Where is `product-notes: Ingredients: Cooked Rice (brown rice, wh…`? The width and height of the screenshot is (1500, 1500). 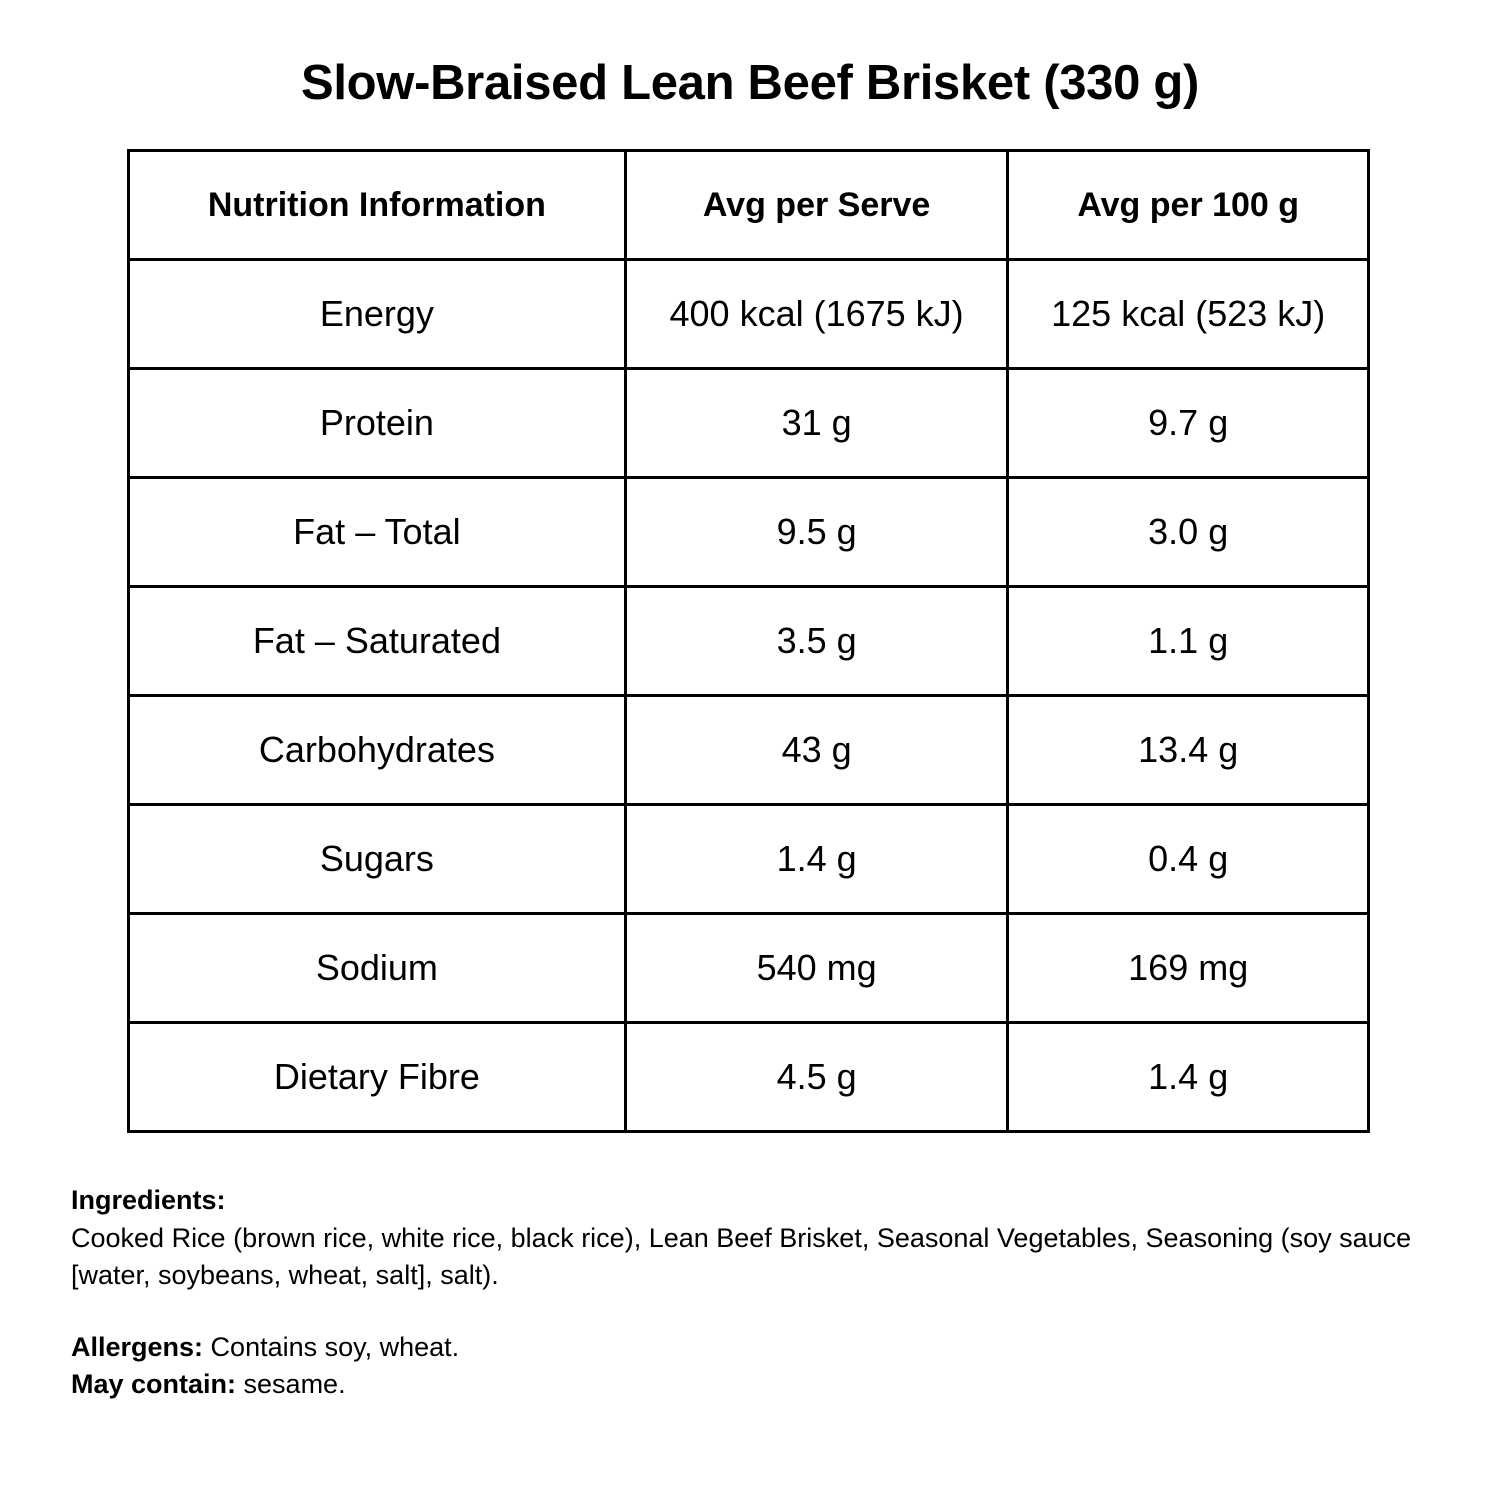
product-notes: Ingredients: Cooked Rice (brown rice, wh… is located at coordinates (771, 1293).